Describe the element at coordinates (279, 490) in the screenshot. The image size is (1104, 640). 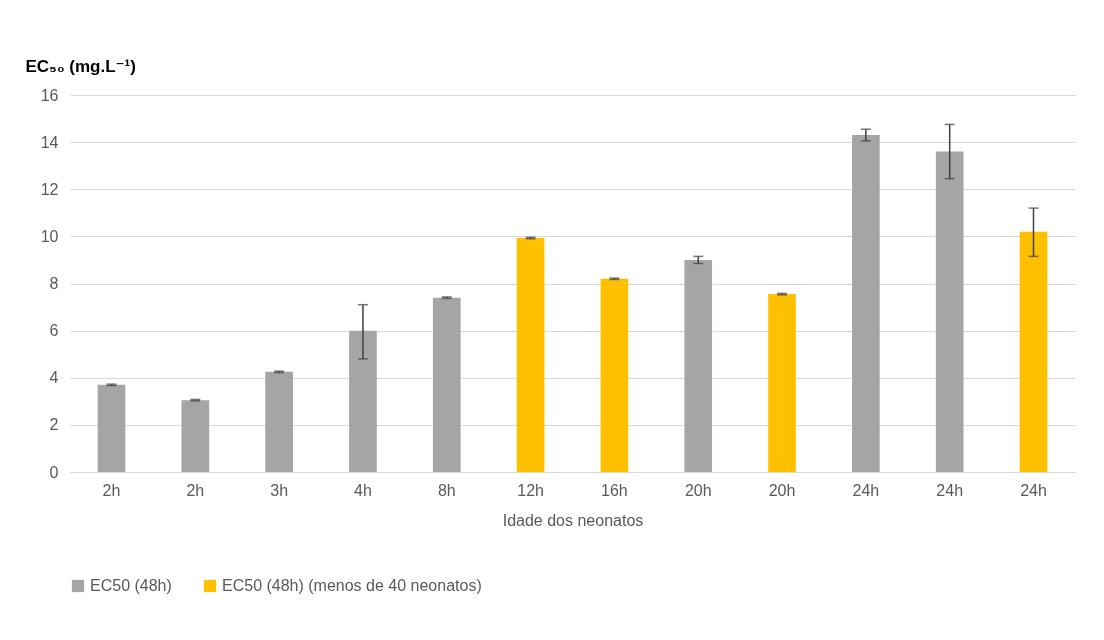
I see `x-tick-label: 3h` at that location.